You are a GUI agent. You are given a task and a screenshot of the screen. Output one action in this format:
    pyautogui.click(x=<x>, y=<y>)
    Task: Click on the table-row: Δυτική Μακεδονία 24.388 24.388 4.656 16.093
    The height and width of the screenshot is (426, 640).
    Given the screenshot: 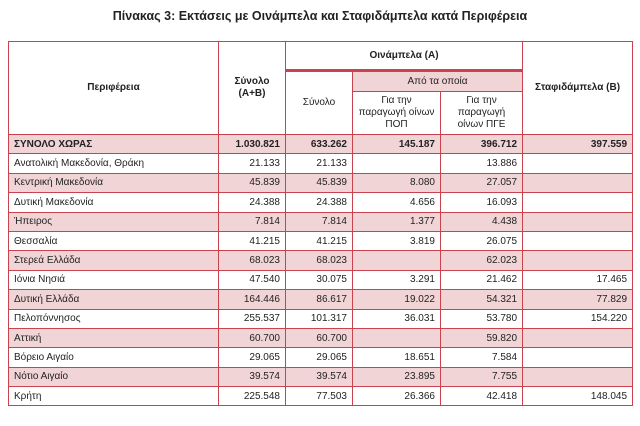 What is the action you would take?
    pyautogui.click(x=321, y=202)
    